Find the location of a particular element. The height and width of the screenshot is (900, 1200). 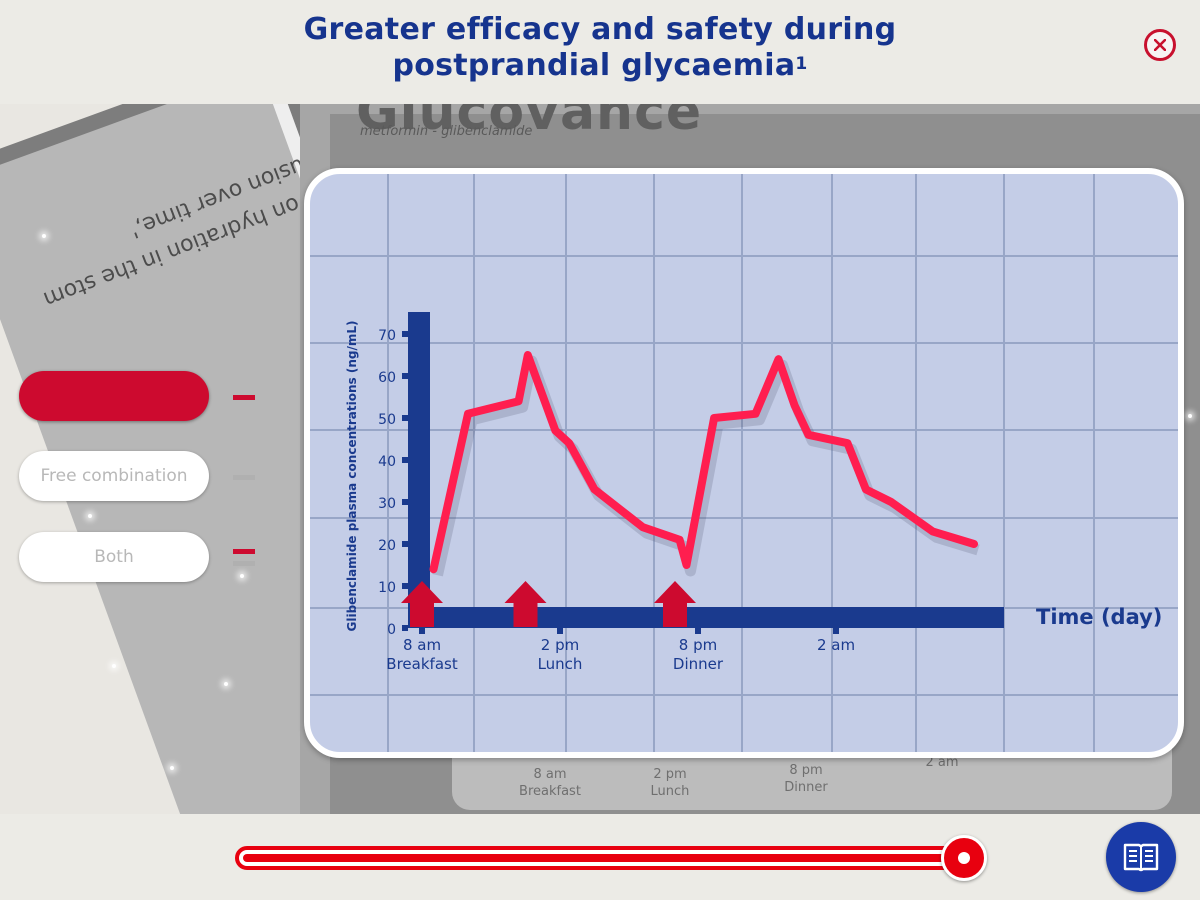

y-tick-label: 30 is located at coordinates (387, 504).